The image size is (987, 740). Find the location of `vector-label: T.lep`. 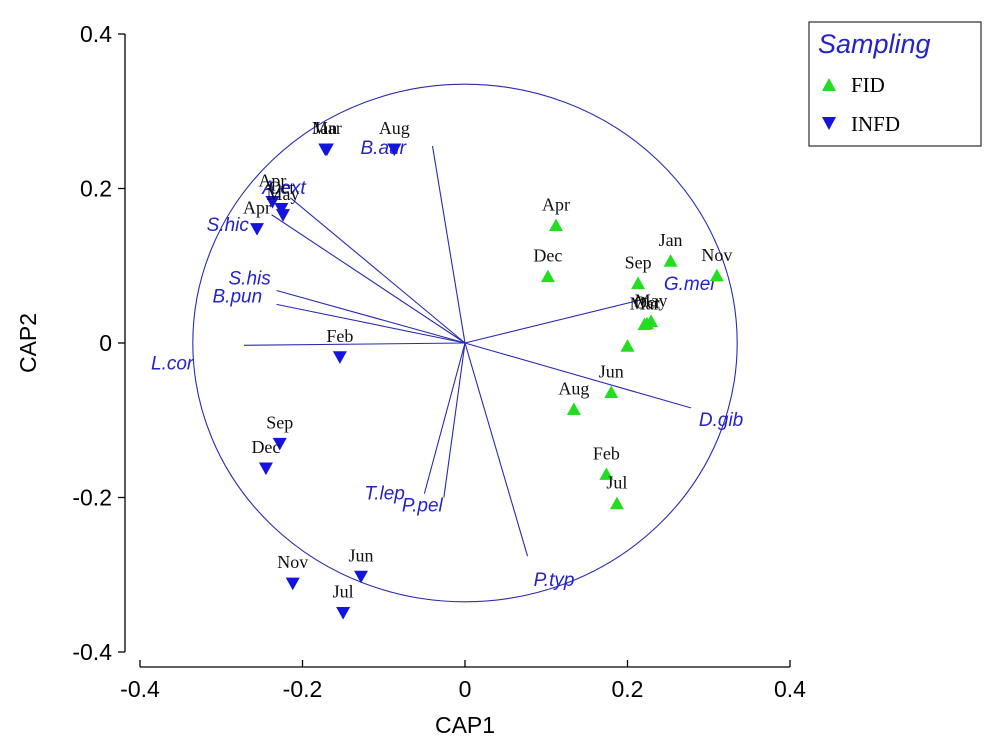

vector-label: T.lep is located at coordinates (384, 494).